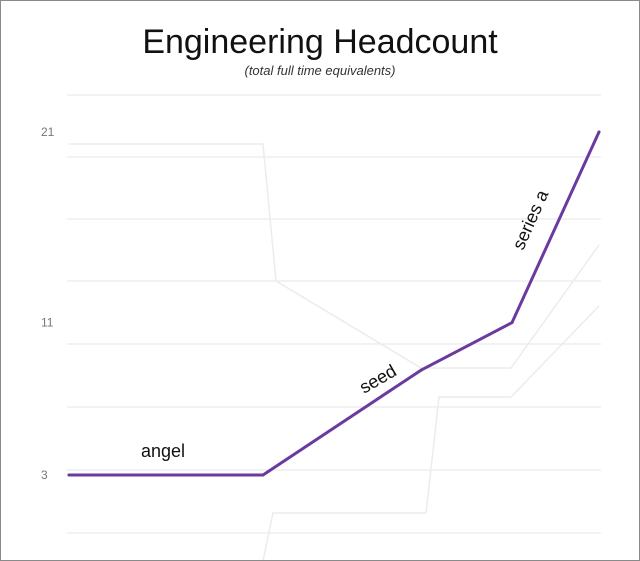  Describe the element at coordinates (320, 42) in the screenshot. I see `chart-title: Engineering Headcount` at that location.